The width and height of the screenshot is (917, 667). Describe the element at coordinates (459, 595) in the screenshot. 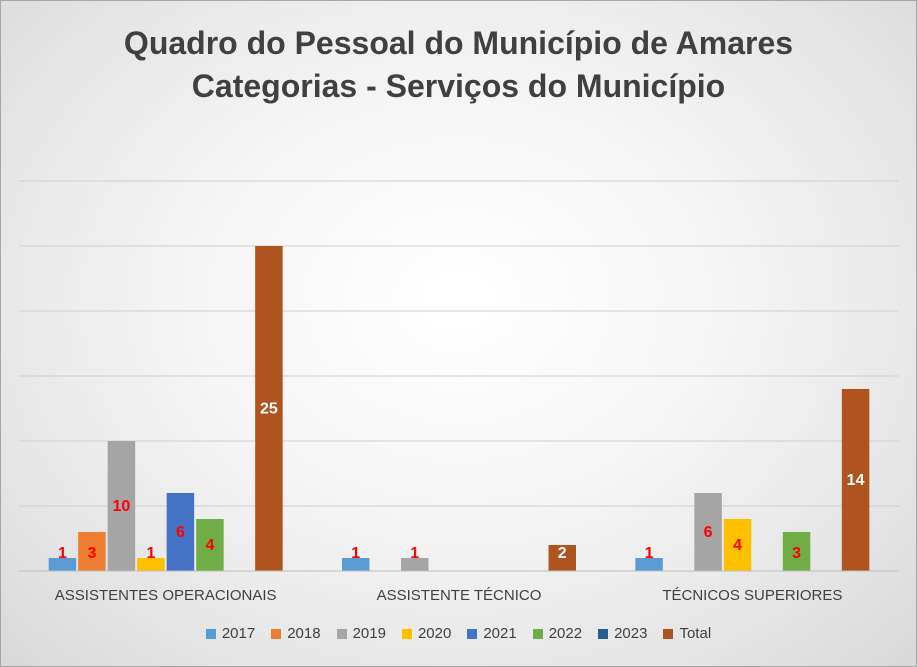

I see `x-tick-label: ASSISTENTE TÉCNICO` at that location.